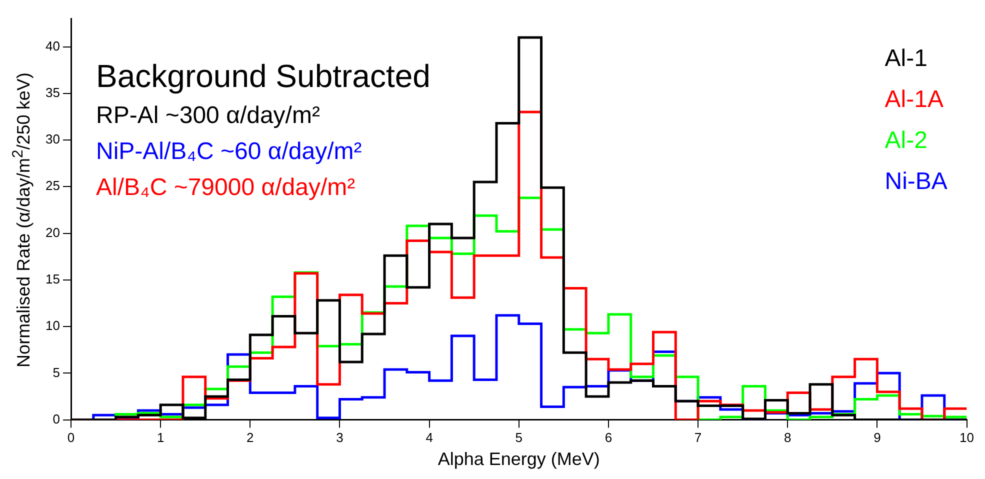 Image resolution: width=985 pixels, height=479 pixels. I want to click on x-tick-label: 10, so click(967, 438).